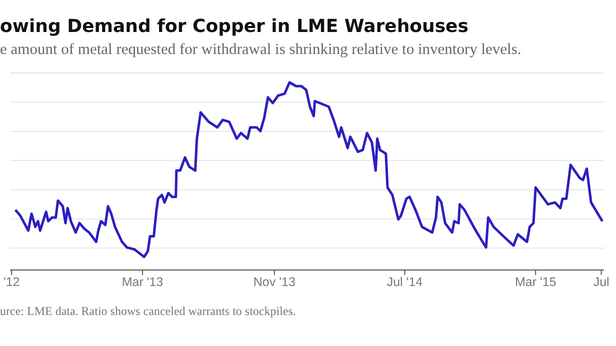  Describe the element at coordinates (143, 281) in the screenshot. I see `x-tick-label: Mar '13` at that location.